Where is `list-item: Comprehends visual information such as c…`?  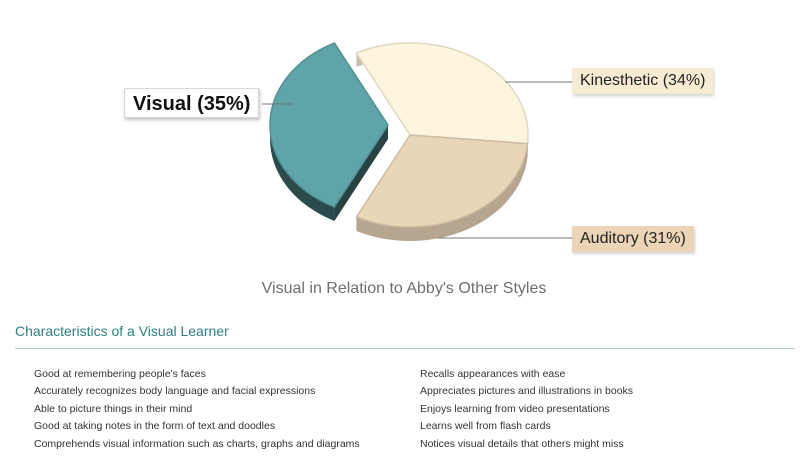
list-item: Comprehends visual information such as c… is located at coordinates (197, 443).